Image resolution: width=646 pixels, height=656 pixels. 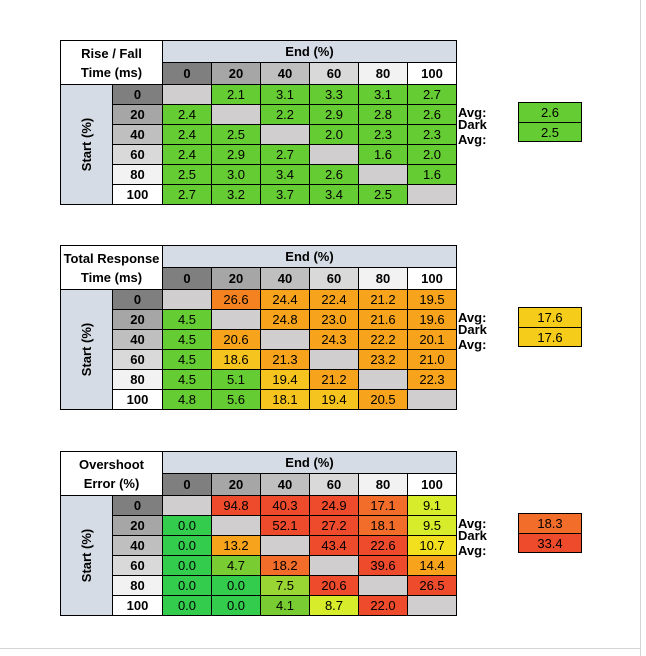 What do you see at coordinates (137, 154) in the screenshot?
I see `row-label: 60` at bounding box center [137, 154].